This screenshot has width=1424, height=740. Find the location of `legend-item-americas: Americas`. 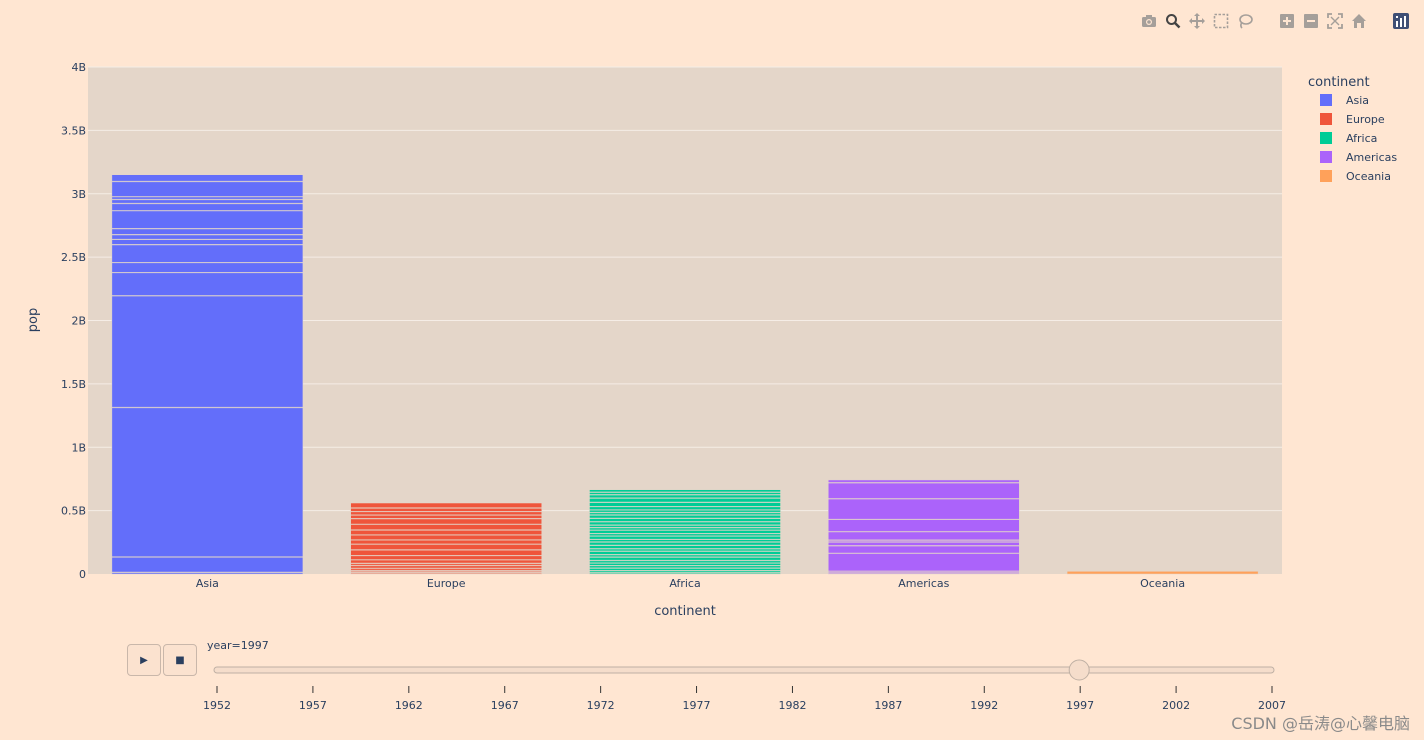

legend-item-americas: Americas is located at coordinates (1358, 157).